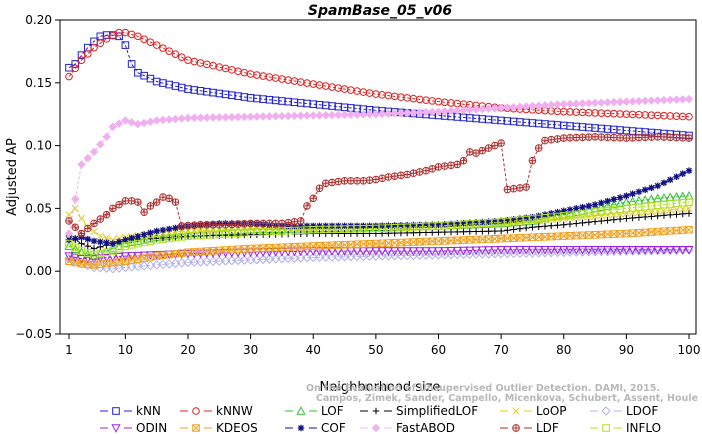  What do you see at coordinates (379, 228) in the screenshot?
I see `series-inflo` at bounding box center [379, 228].